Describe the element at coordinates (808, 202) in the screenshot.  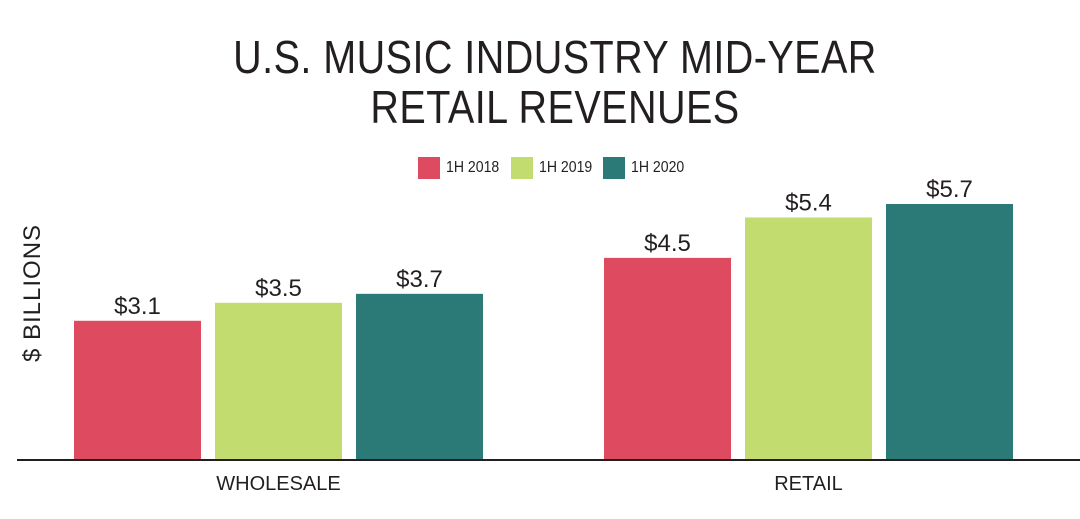
I see `value-label-retail-1h-2019: $5.4` at that location.